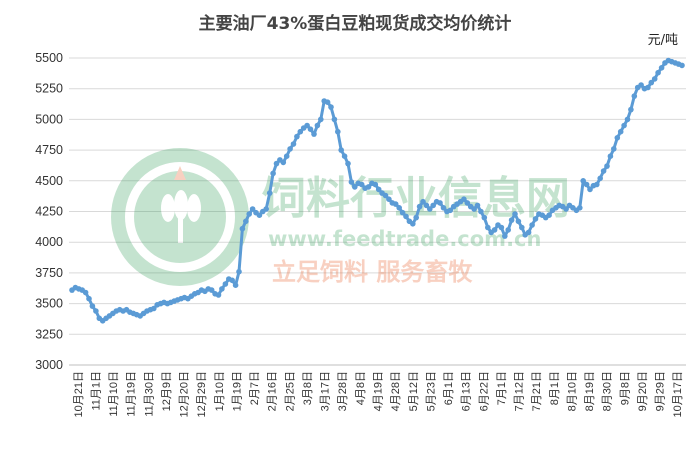 Image resolution: width=700 pixels, height=453 pixels. What do you see at coordinates (555, 388) in the screenshot?
I see `x-tick-label: 8月1日` at bounding box center [555, 388].